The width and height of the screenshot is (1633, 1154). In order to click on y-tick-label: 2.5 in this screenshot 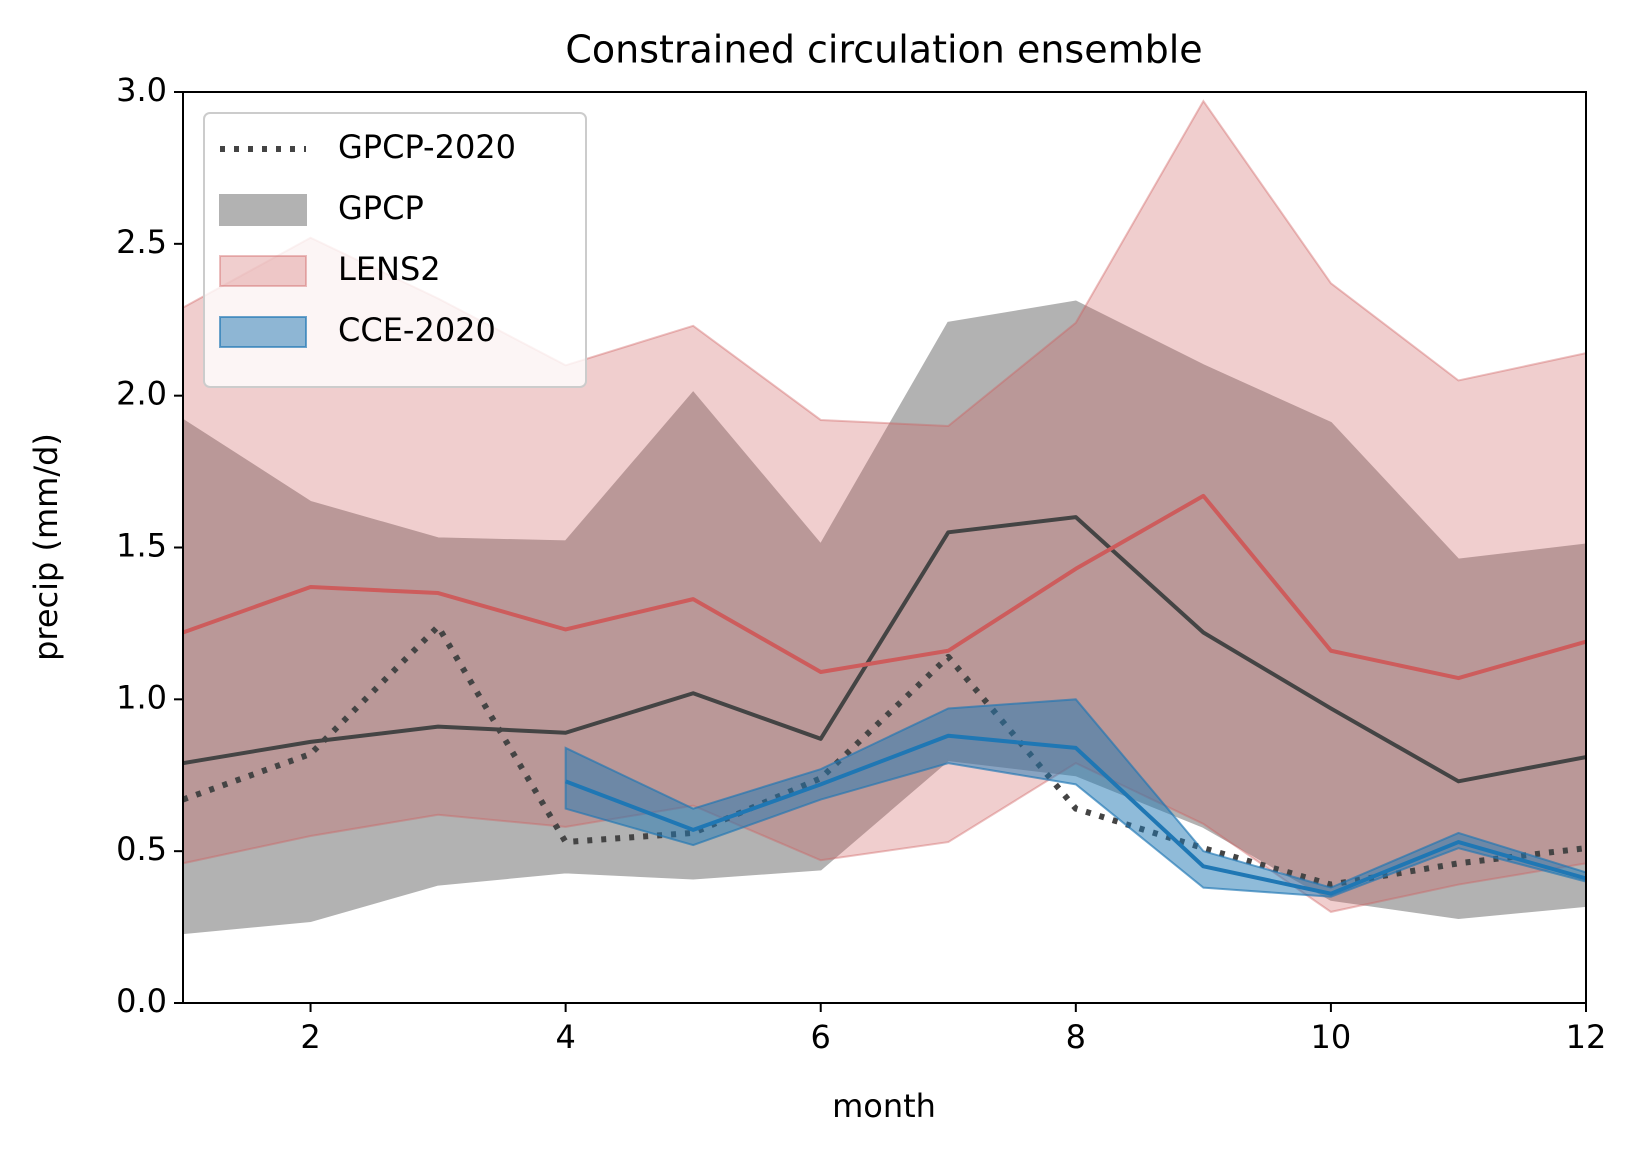, I will do `click(141, 242)`.